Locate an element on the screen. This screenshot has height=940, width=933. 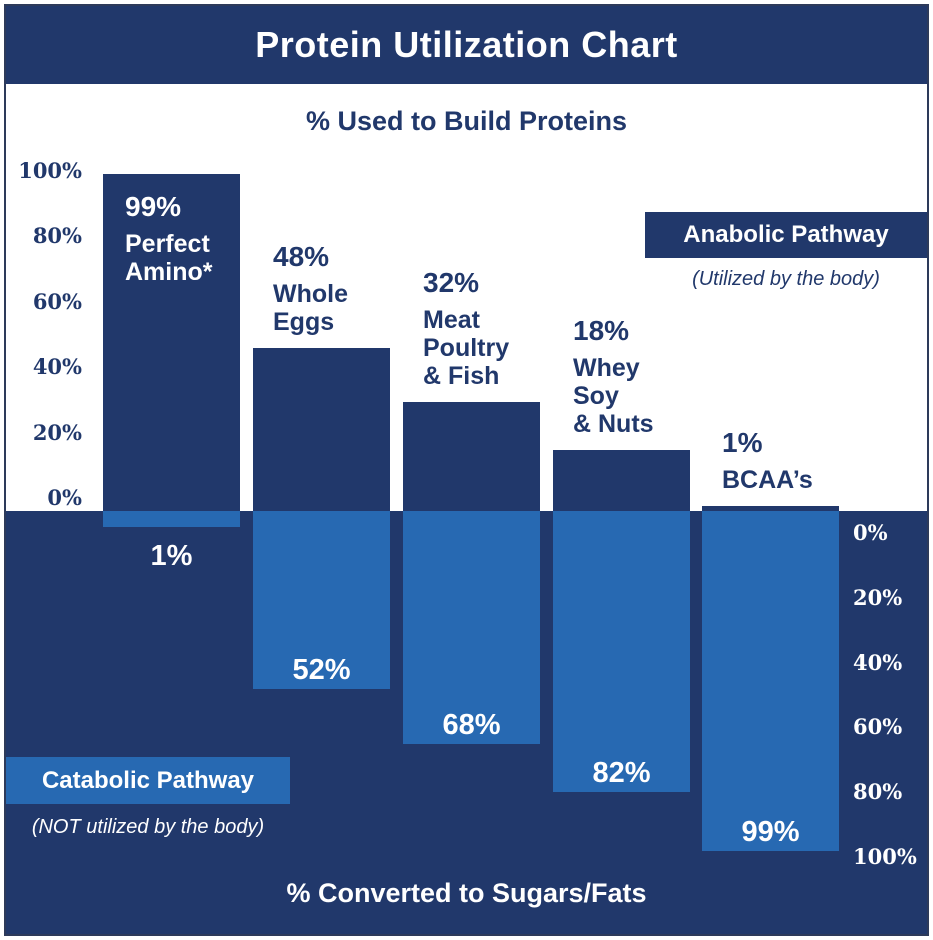
category-name-line: Meat is located at coordinates (451, 320).